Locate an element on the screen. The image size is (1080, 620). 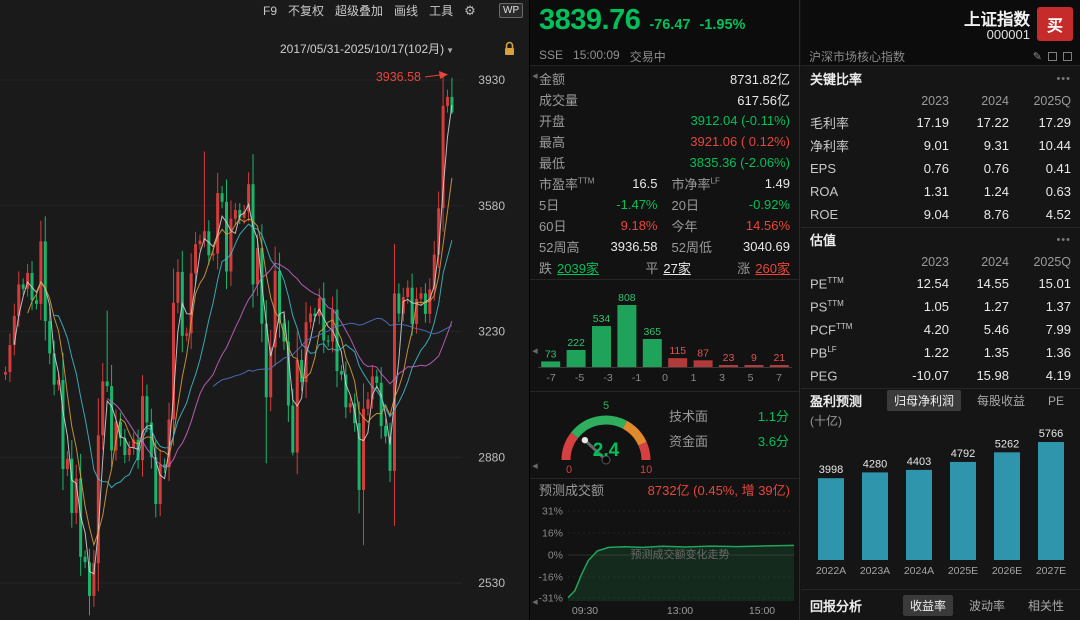
svg-text: 9 is located at coordinates (754, 358).